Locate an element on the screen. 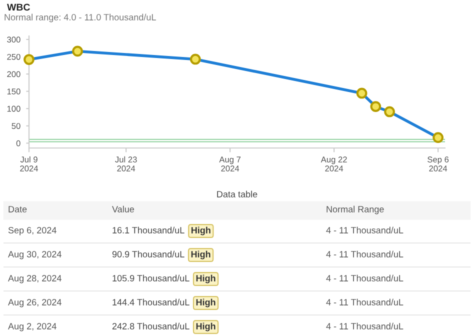 This screenshot has height=335, width=474. text: 105.9 Thousand/uL is located at coordinates (151, 278).